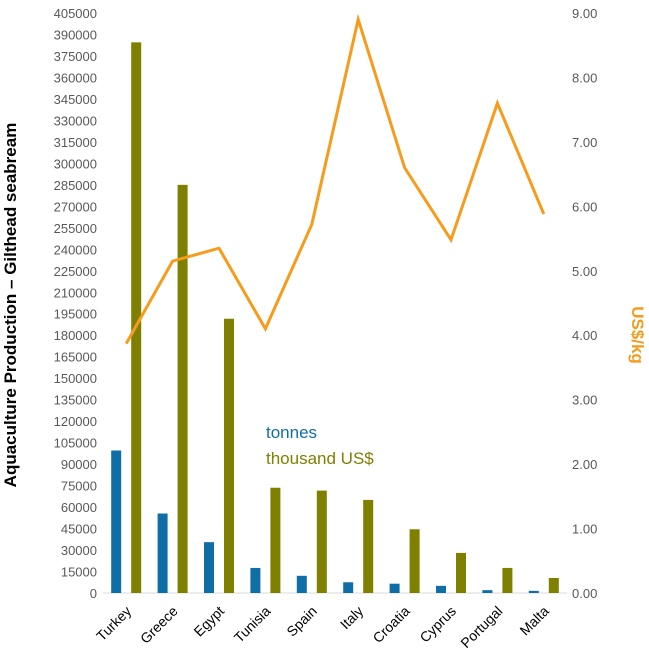  I want to click on bar-tonnes-italy, so click(348, 587).